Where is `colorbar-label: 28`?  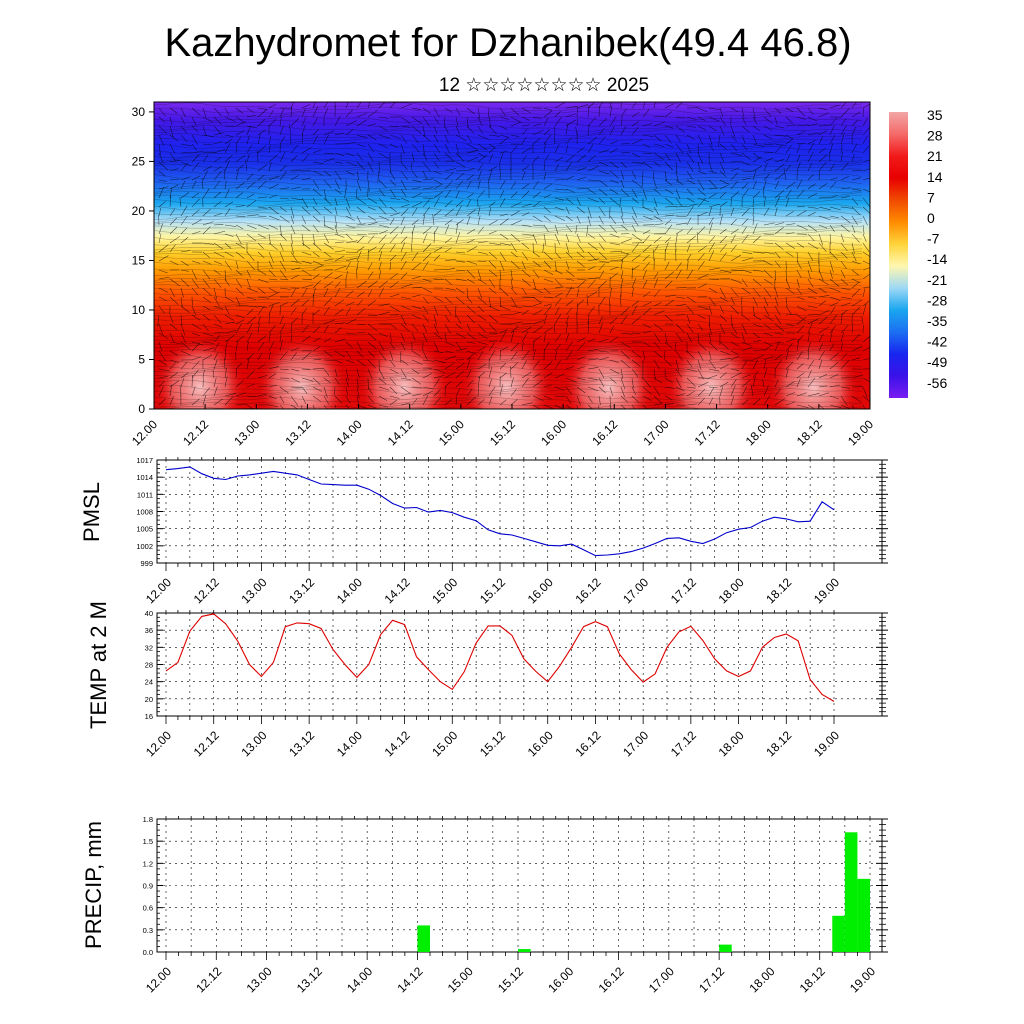 colorbar-label: 28 is located at coordinates (935, 136).